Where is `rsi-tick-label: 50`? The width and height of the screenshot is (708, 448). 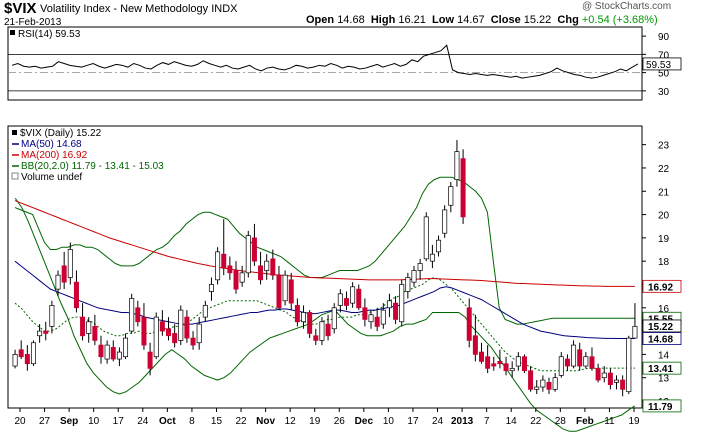
rsi-tick-label: 50 is located at coordinates (664, 74).